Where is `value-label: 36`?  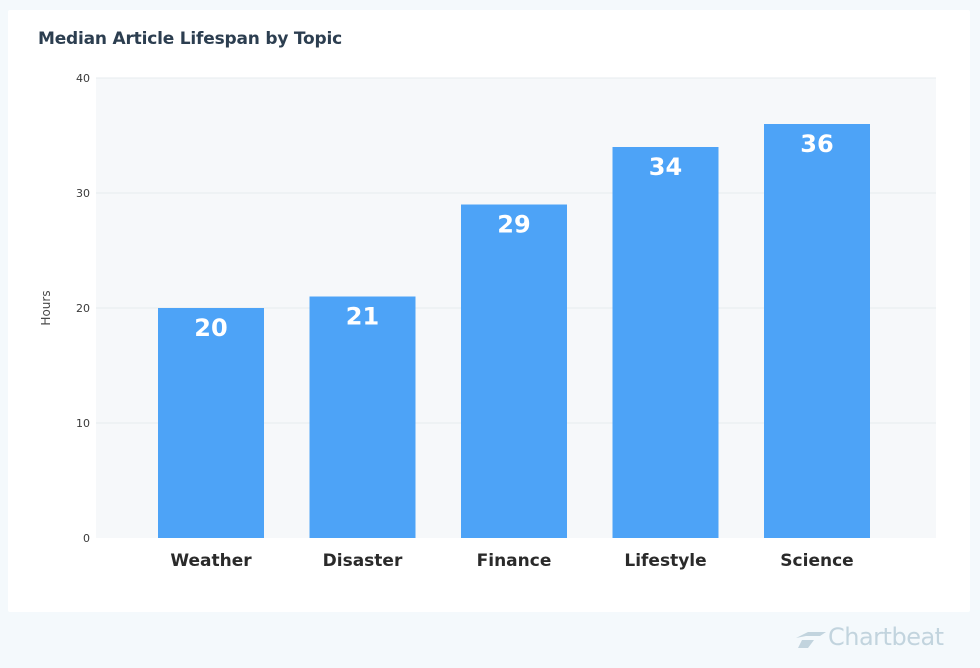 value-label: 36 is located at coordinates (816, 144).